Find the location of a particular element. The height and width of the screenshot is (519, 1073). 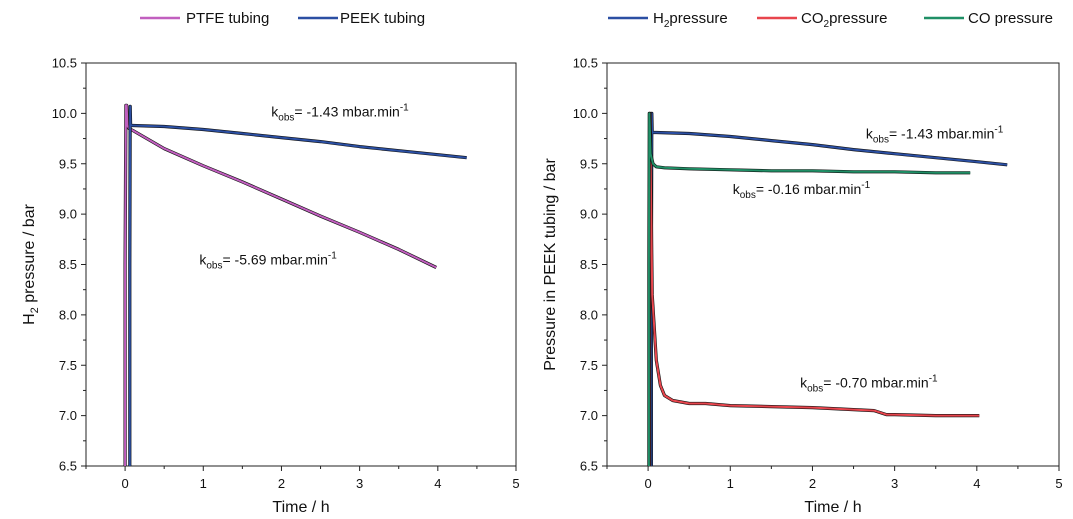

legend: PTFE tubing PEEK tubing is located at coordinates (282, 18).